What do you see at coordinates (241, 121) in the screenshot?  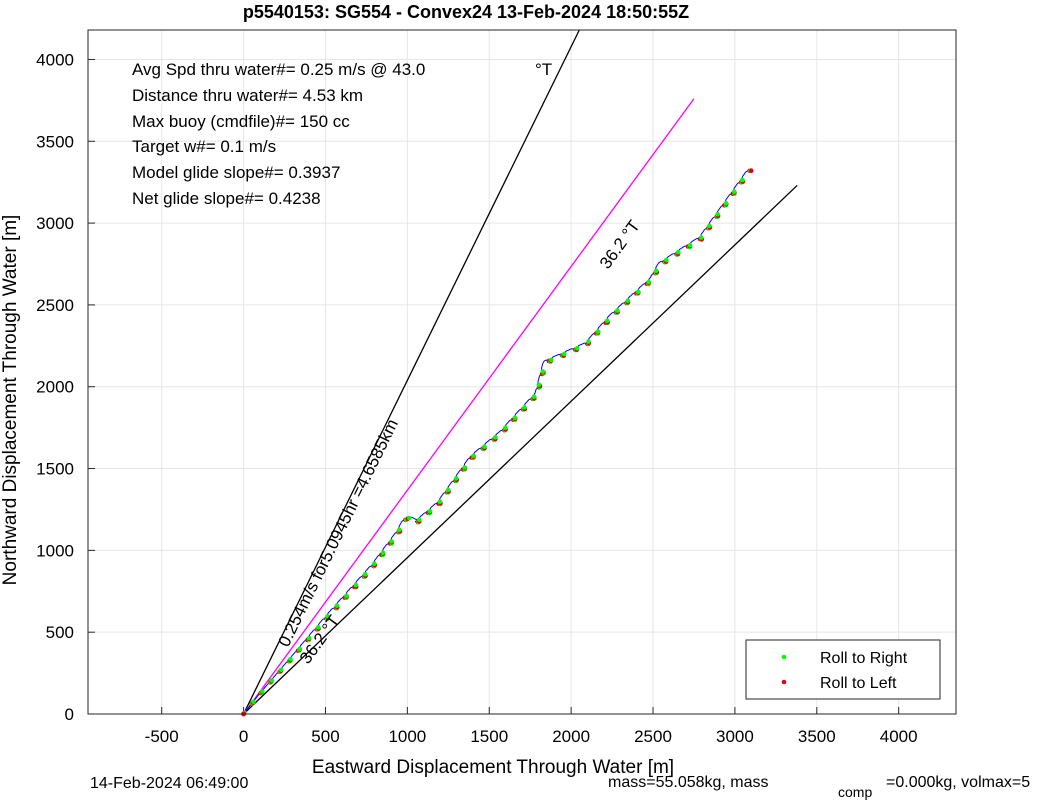 I see `stats-line: Max buoy (cmdfile)#= 150 cc` at bounding box center [241, 121].